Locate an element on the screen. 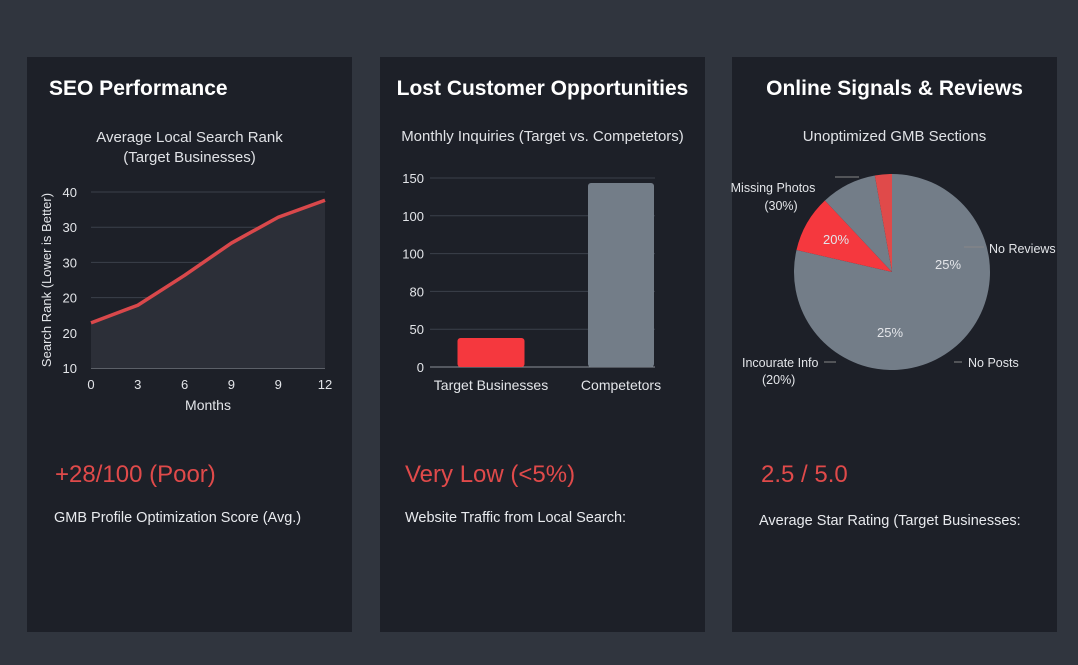  x-tick-label: 12 is located at coordinates (325, 384).